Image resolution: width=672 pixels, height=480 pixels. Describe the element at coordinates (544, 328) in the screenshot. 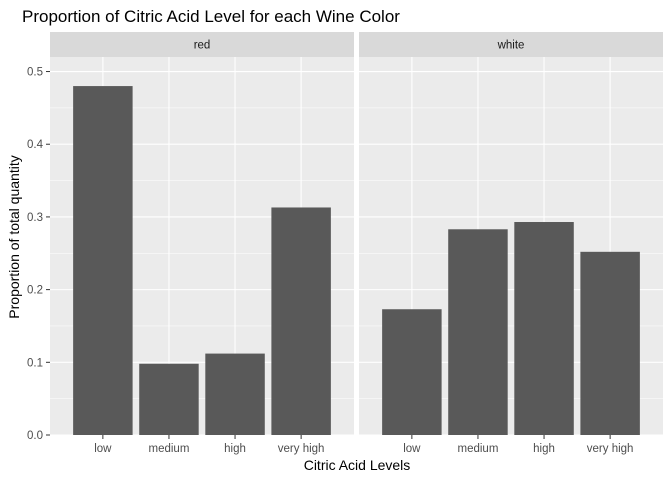

I see `bar-white-high` at that location.